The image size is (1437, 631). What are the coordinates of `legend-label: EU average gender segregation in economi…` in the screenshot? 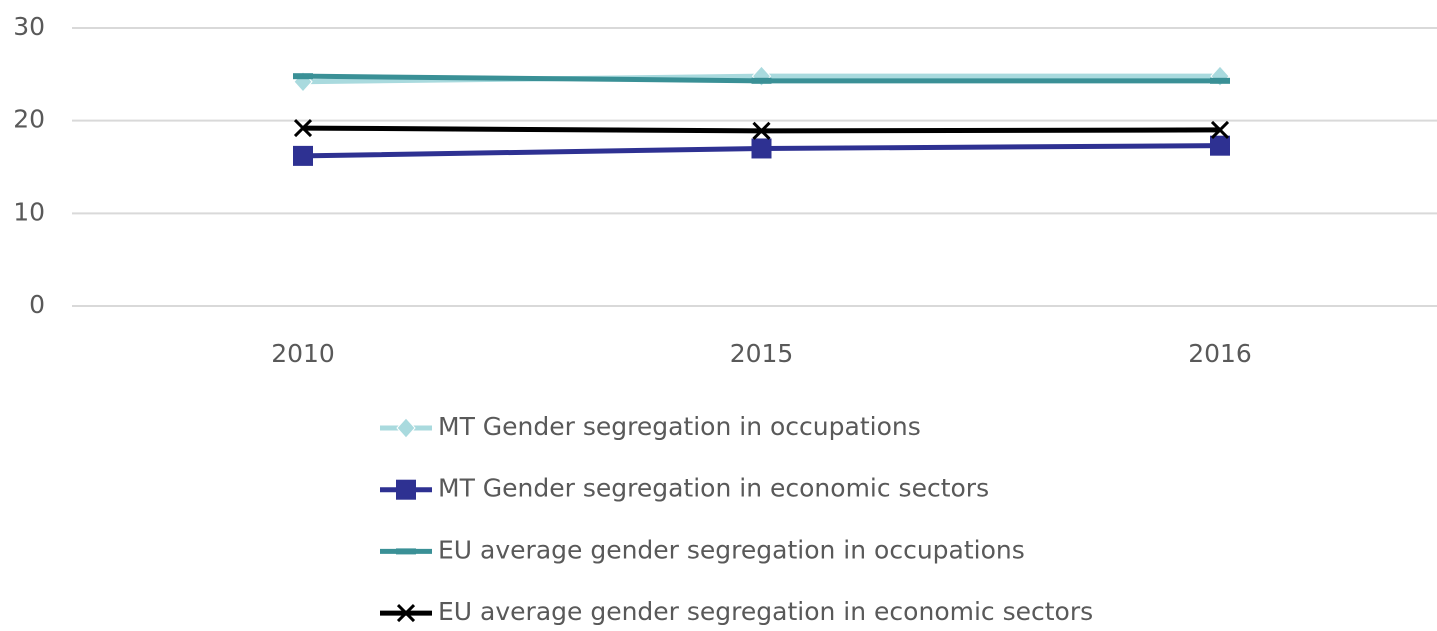 It's located at (765, 611).